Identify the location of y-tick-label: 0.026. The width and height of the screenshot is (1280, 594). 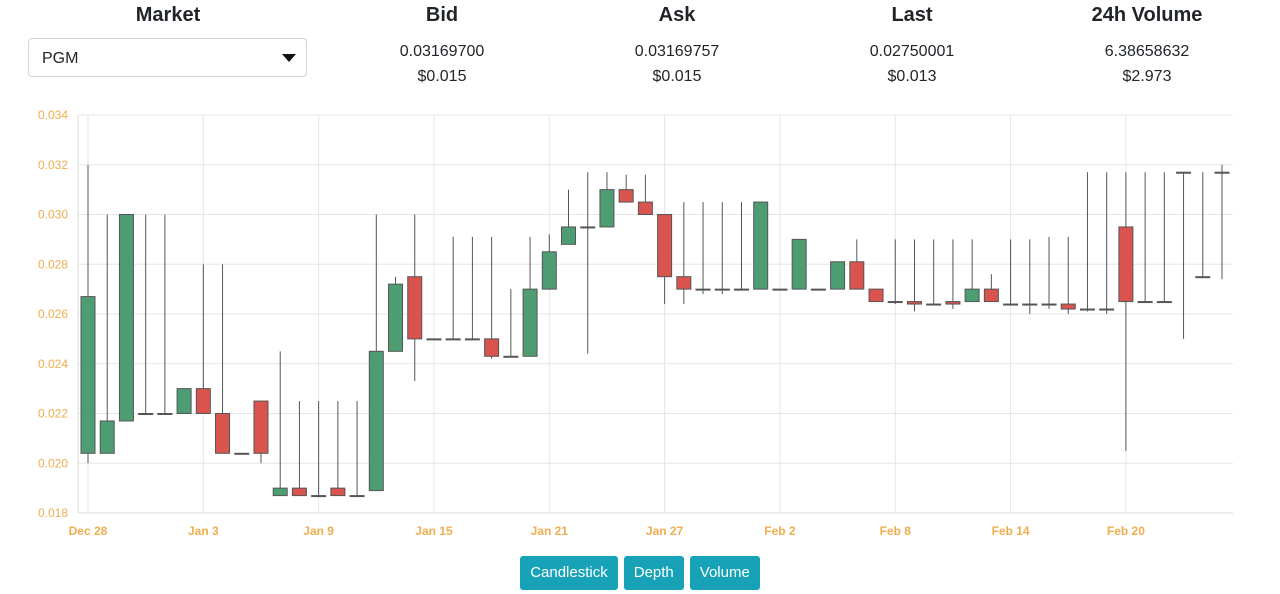
(53, 314).